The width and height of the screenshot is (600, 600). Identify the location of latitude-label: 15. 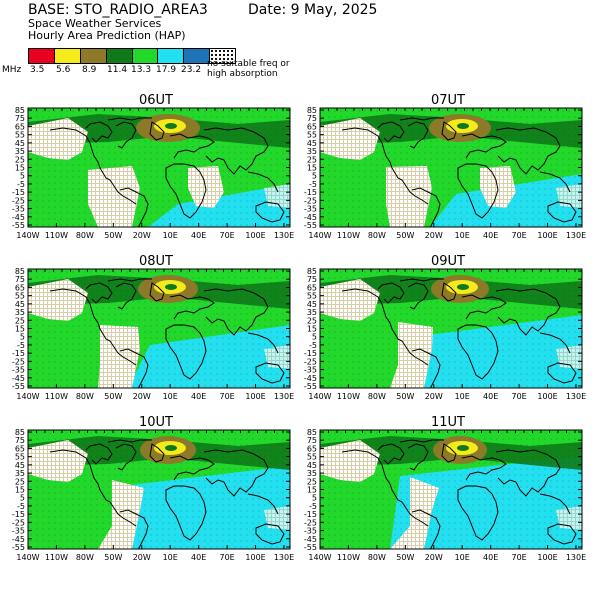
(20, 329).